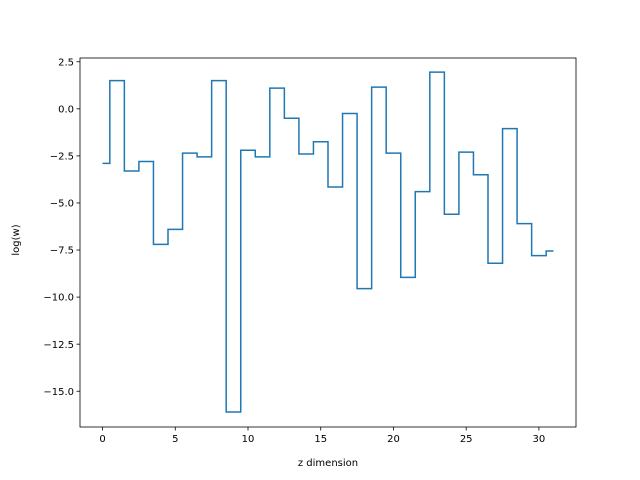  Describe the element at coordinates (320, 439) in the screenshot. I see `x-tick-label: 15` at that location.